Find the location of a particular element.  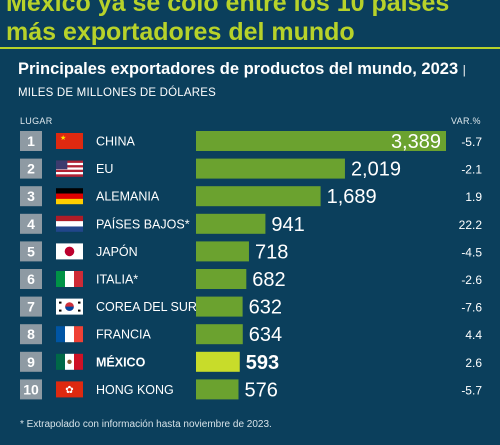

chart-row: 3 ALEMANIA 1,689 1.9 is located at coordinates (251, 197).